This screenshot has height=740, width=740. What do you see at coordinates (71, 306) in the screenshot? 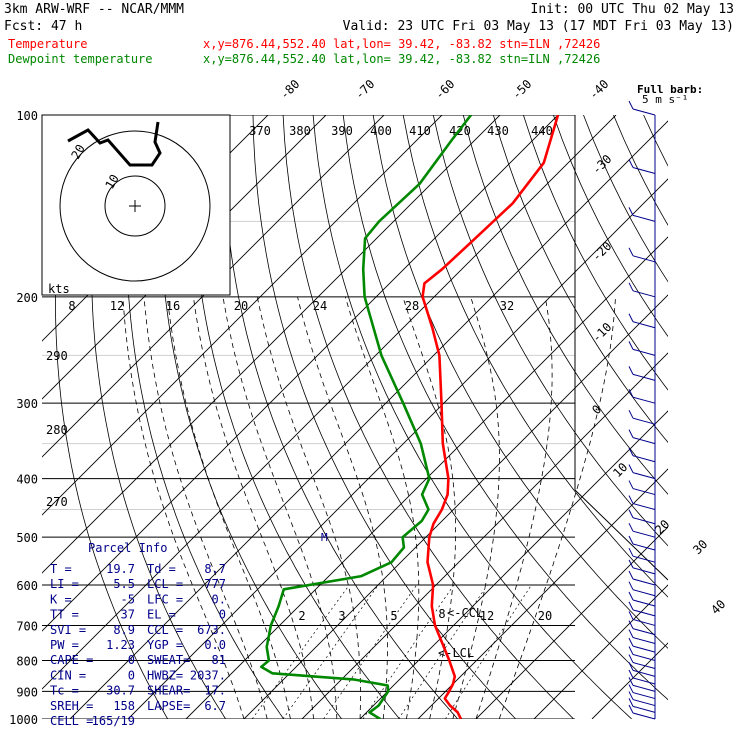
I see `hodograph-speed-label: 8` at bounding box center [71, 306].